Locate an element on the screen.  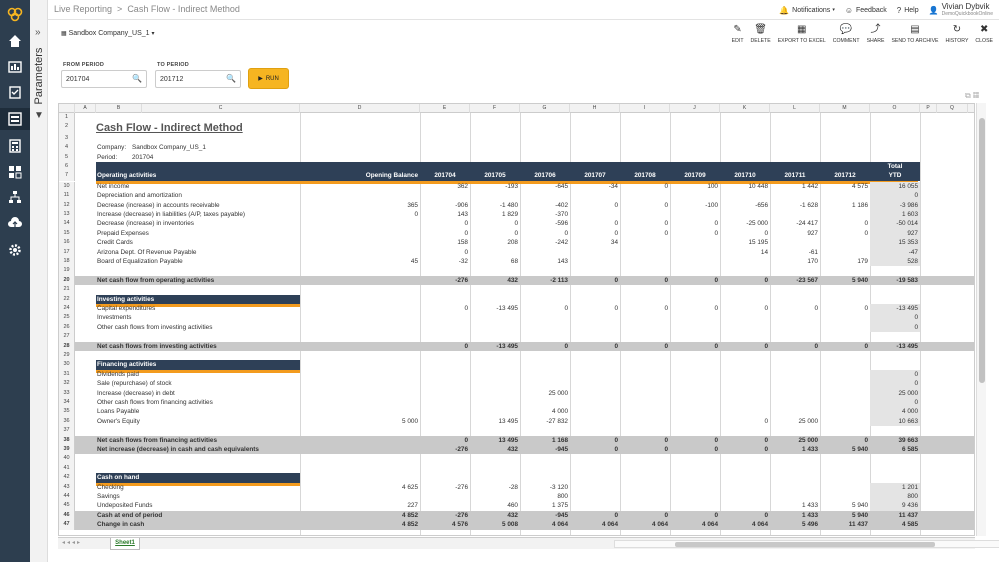
parameters-panel: » Parameters ▼ is located at coordinates (39, 281).